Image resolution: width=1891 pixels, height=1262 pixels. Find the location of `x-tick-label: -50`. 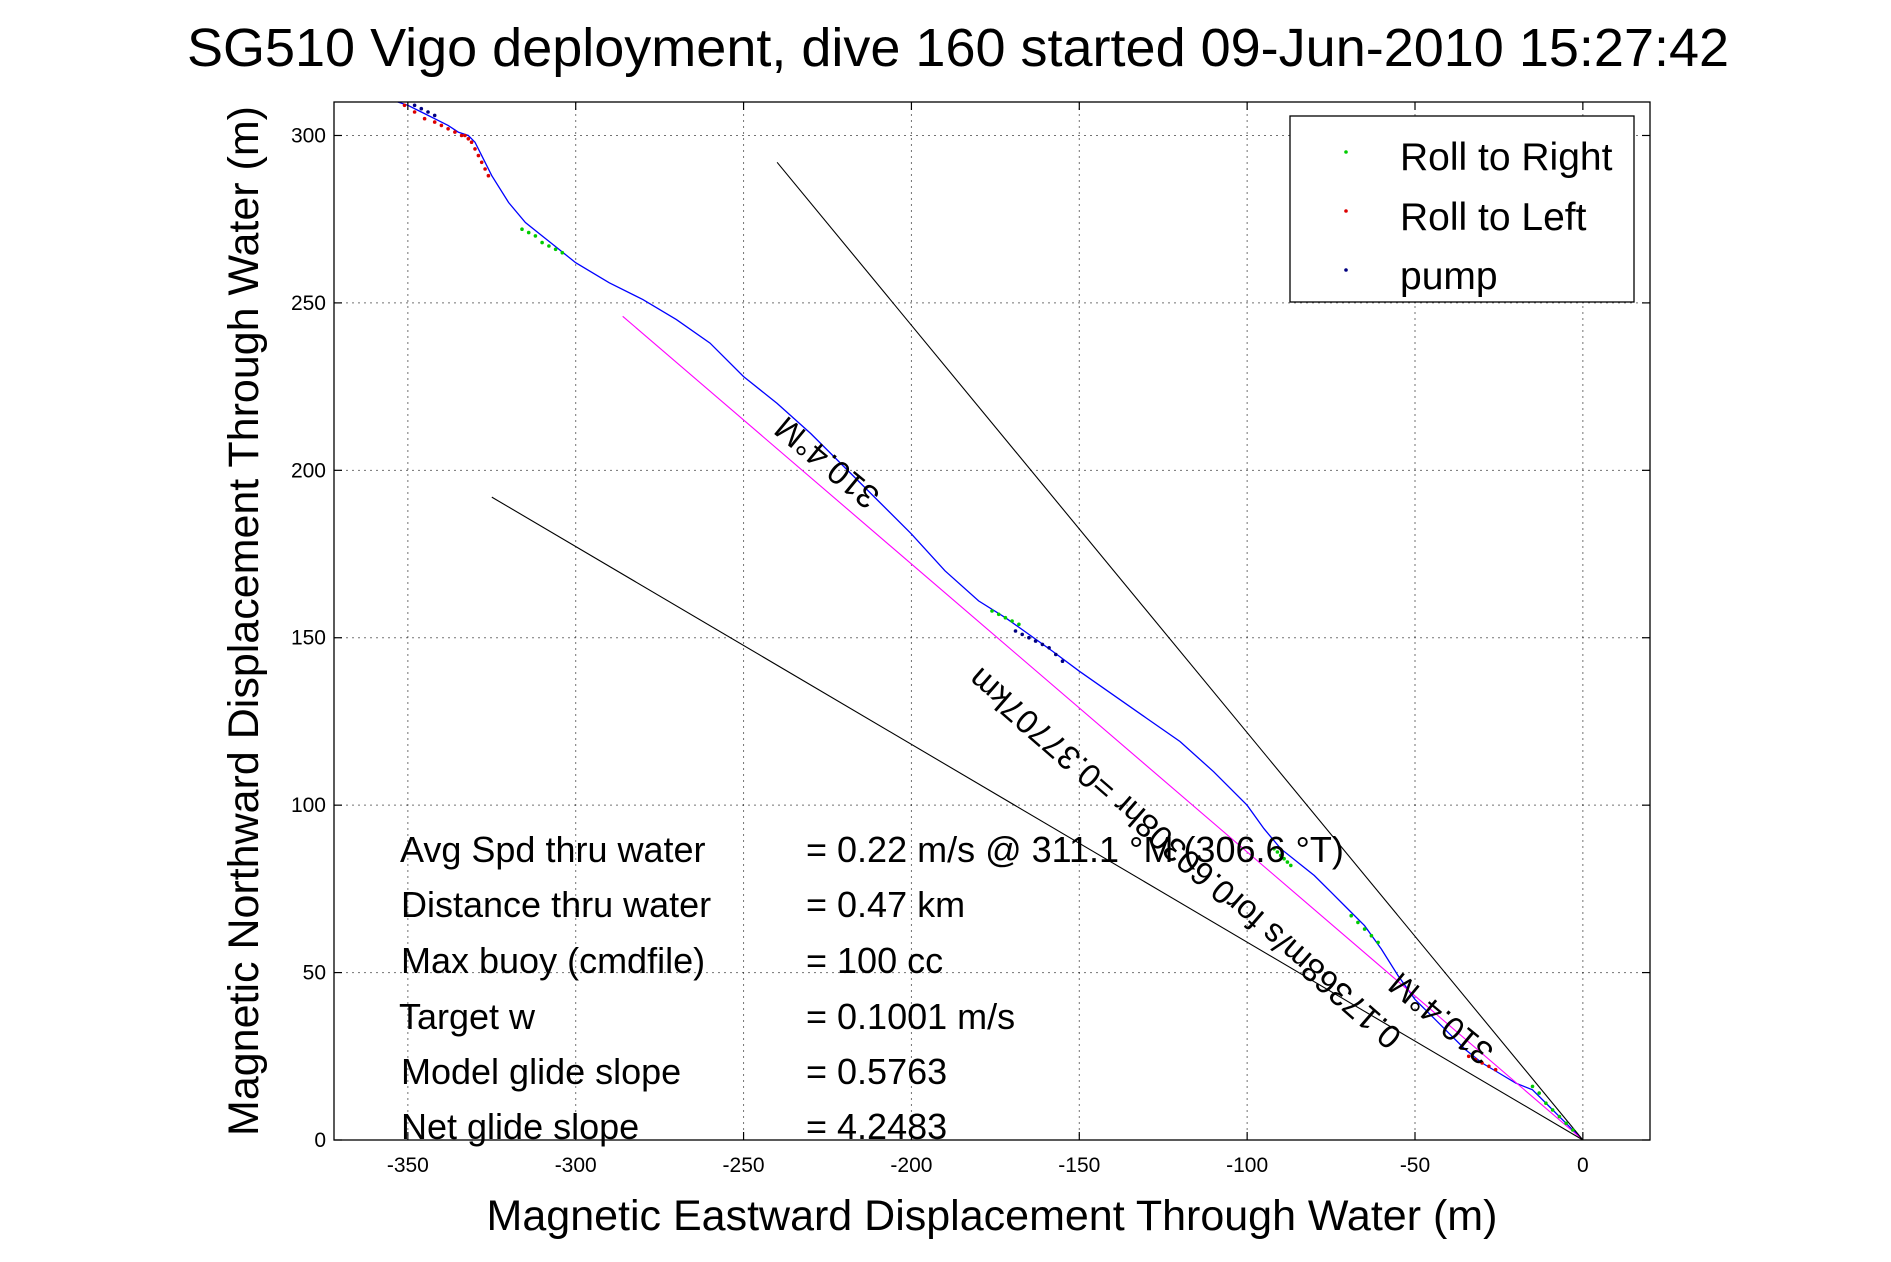

x-tick-label: -50 is located at coordinates (1415, 1165).